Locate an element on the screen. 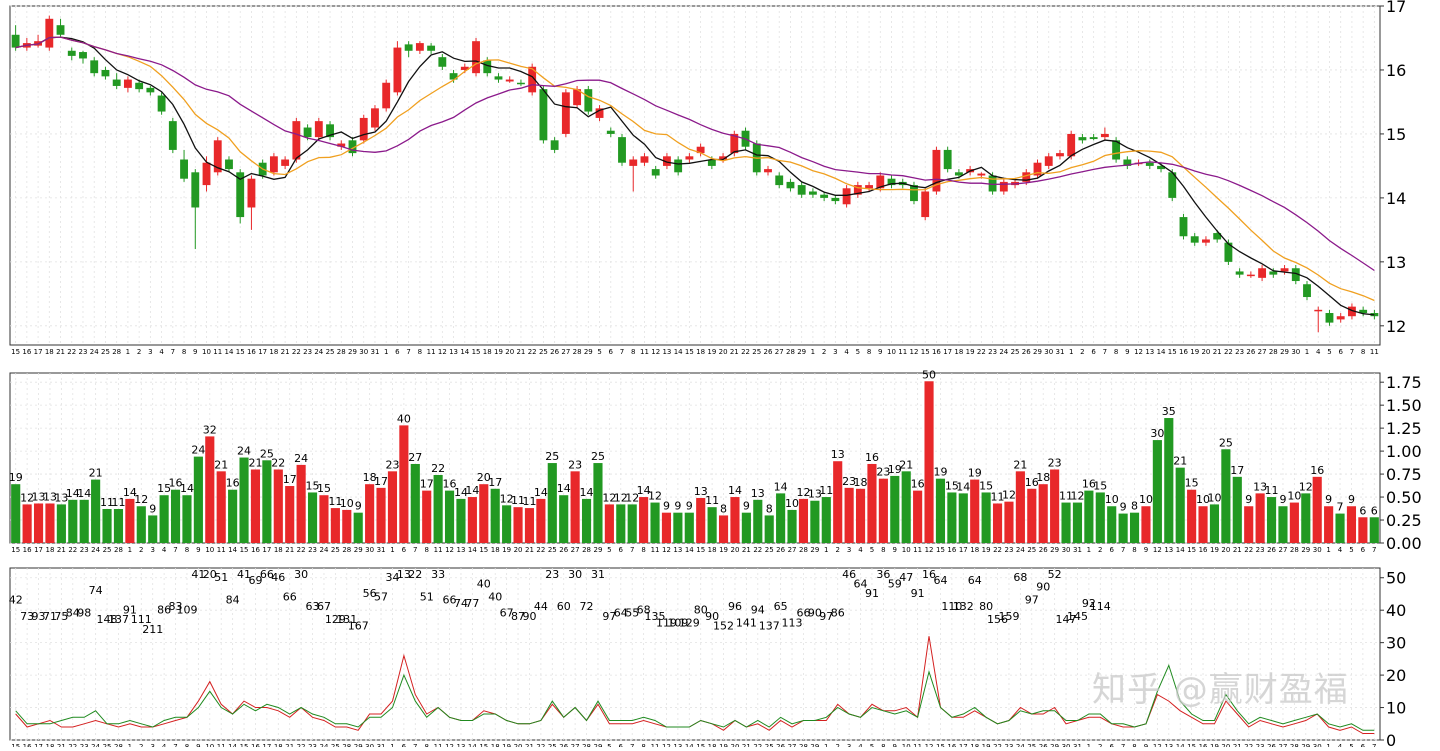 The height and width of the screenshot is (751, 1440). volume-bar-label: 9 is located at coordinates (152, 508).